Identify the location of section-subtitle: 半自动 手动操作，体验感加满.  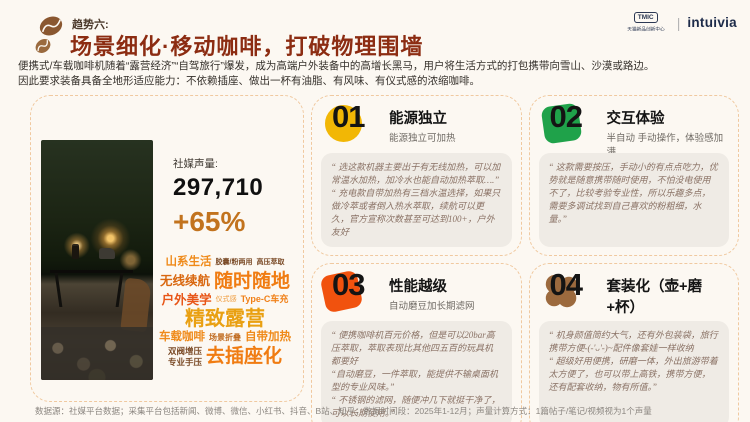
(665, 145).